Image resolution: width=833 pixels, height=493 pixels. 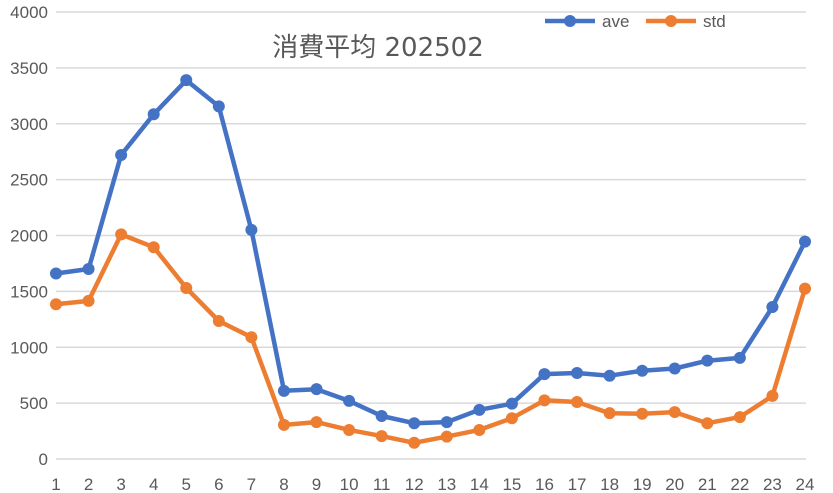 I want to click on x-tick-label: 4, so click(x=153, y=484).